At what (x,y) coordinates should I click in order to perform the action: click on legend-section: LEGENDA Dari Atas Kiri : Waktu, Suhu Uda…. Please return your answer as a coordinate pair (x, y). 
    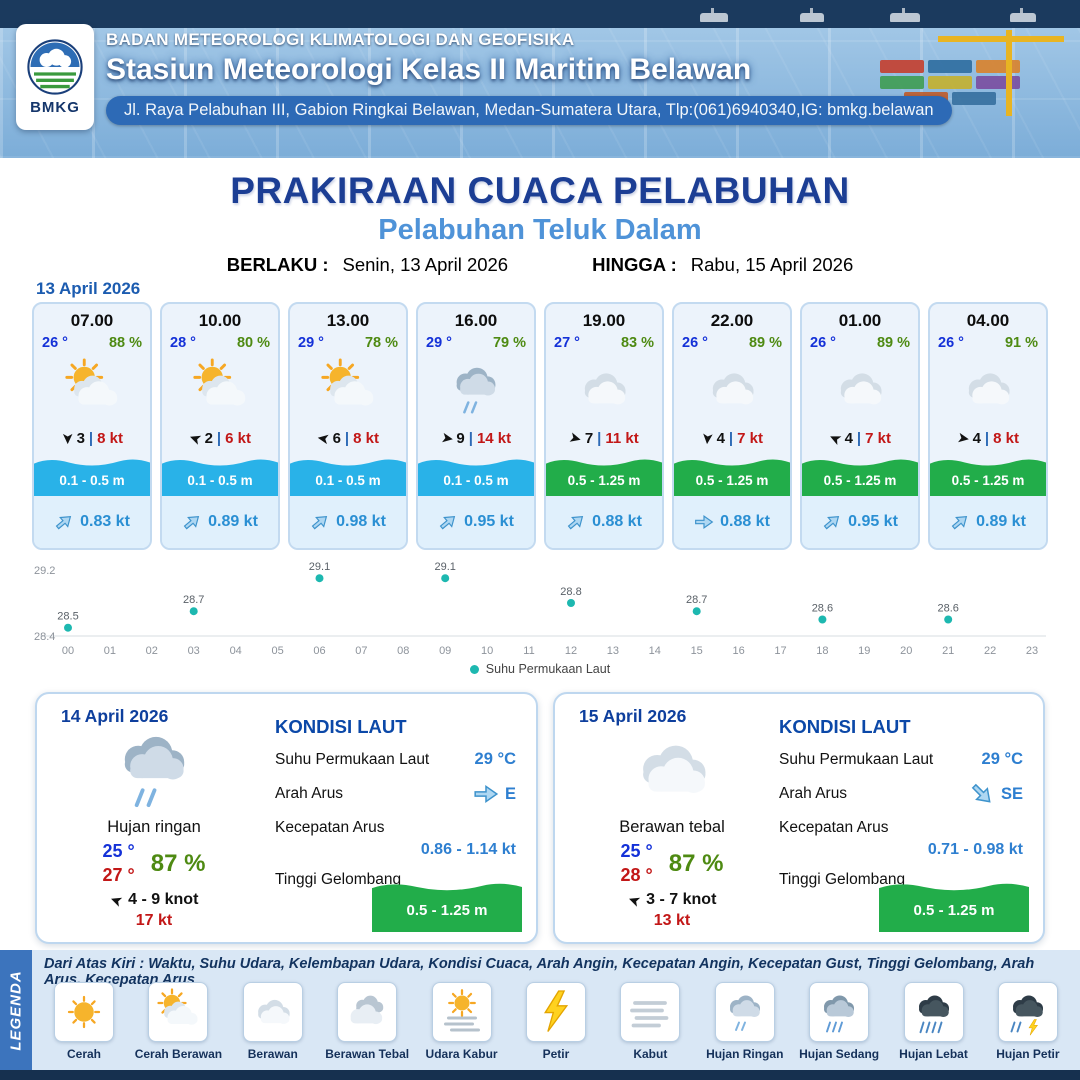
    Looking at the image, I should click on (540, 1010).